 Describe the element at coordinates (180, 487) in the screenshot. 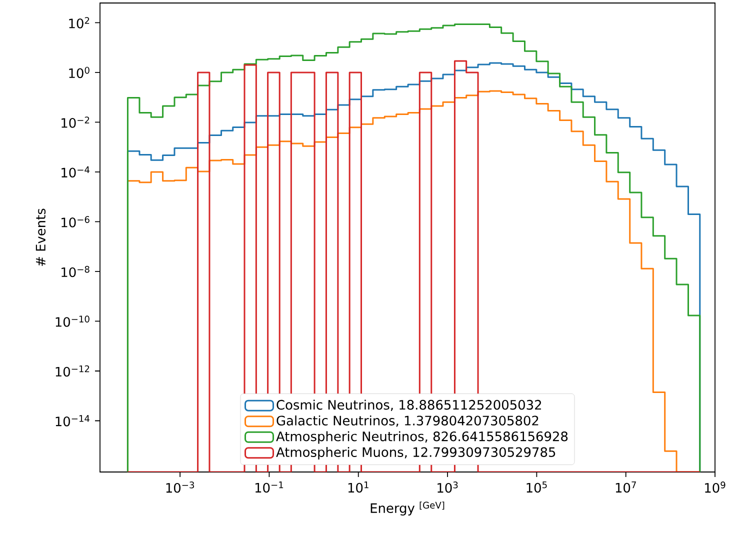

I see `x-tick-label: 10$^{−3}$` at that location.